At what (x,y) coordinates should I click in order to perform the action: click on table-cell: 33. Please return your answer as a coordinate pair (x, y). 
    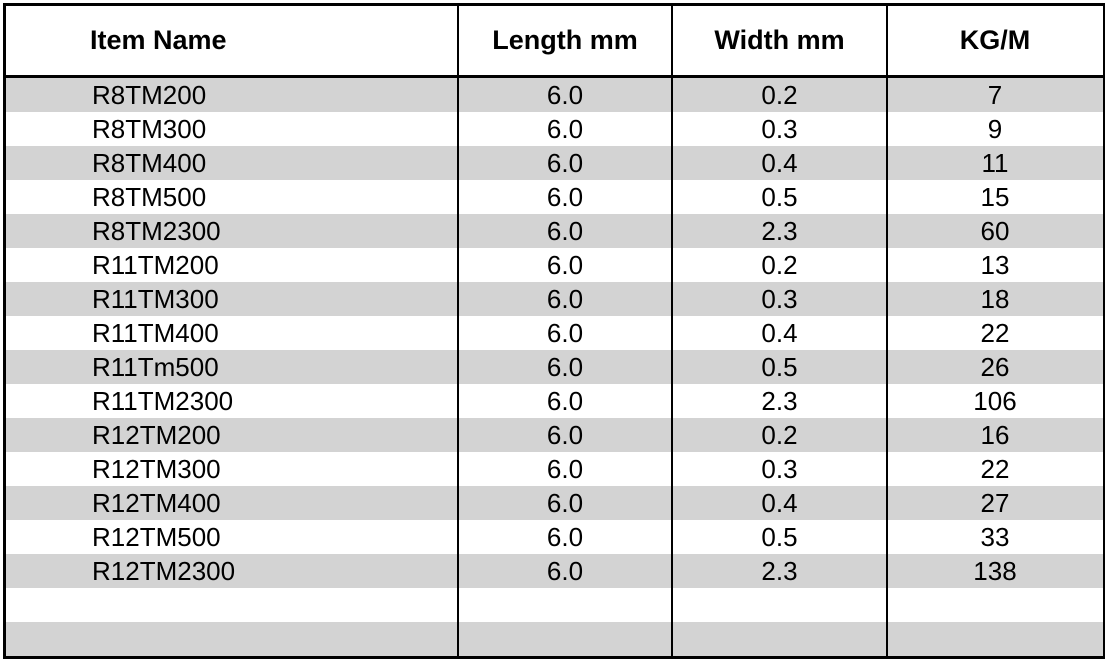
    Looking at the image, I should click on (995, 536).